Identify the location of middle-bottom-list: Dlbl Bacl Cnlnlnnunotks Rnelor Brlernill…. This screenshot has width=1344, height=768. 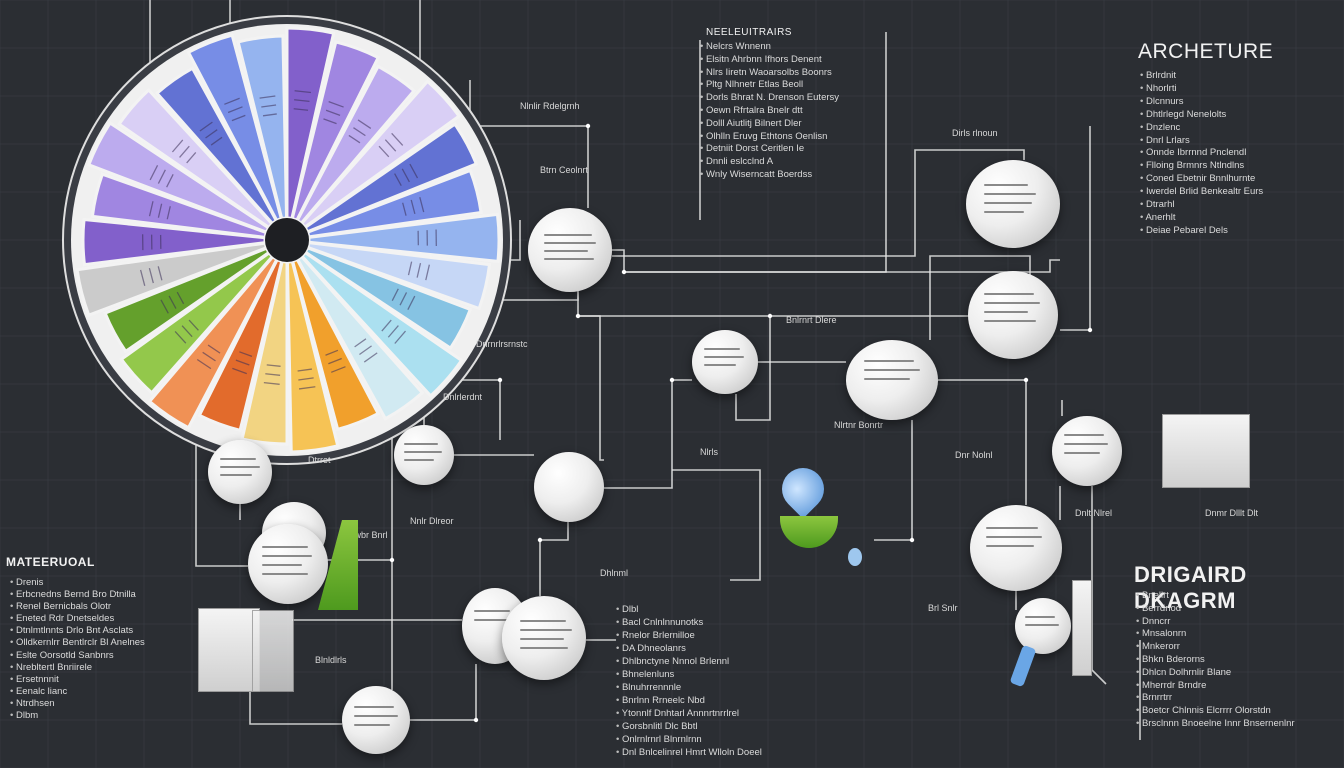
(689, 681).